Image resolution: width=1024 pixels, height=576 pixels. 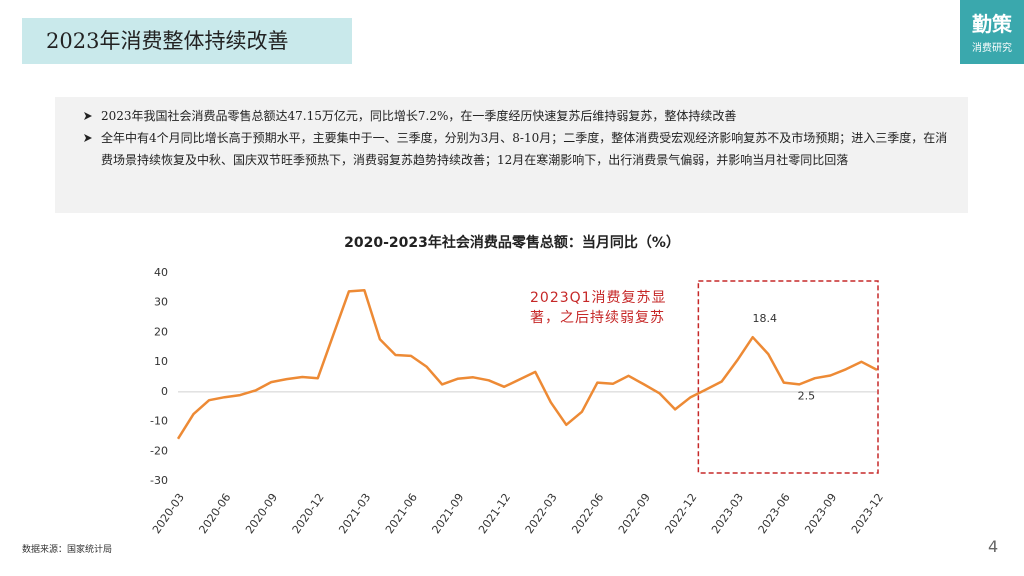 What do you see at coordinates (727, 513) in the screenshot?
I see `x-tick-label: 2023-03` at bounding box center [727, 513].